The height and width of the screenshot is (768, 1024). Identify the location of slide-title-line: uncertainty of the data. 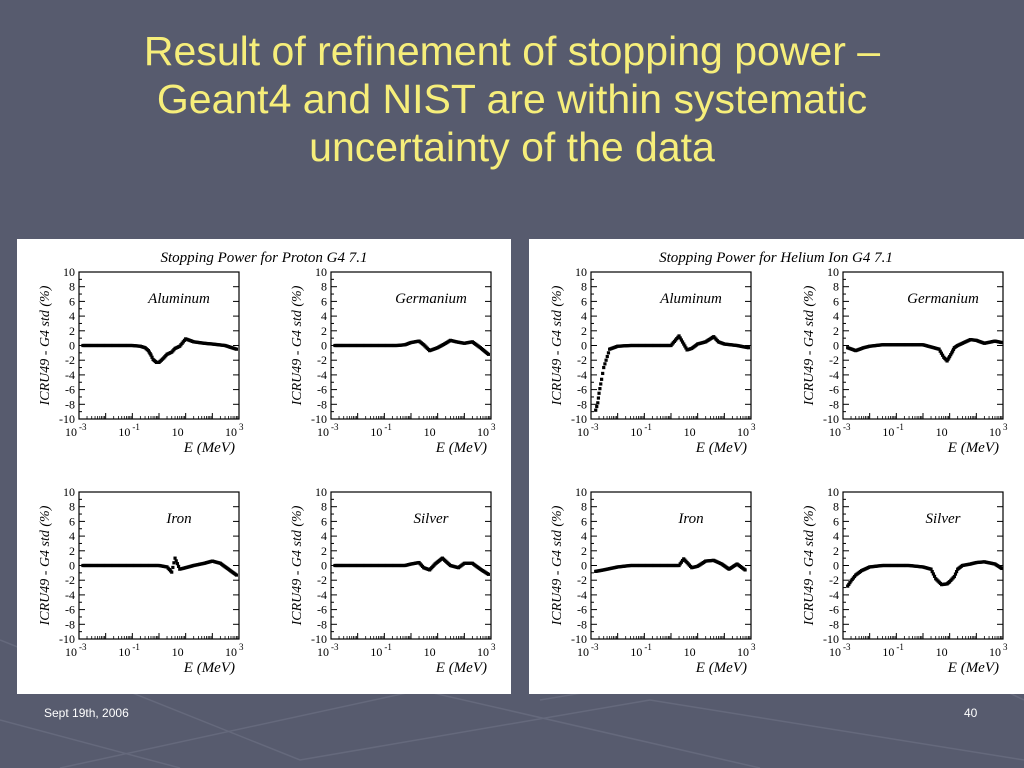
(512, 146).